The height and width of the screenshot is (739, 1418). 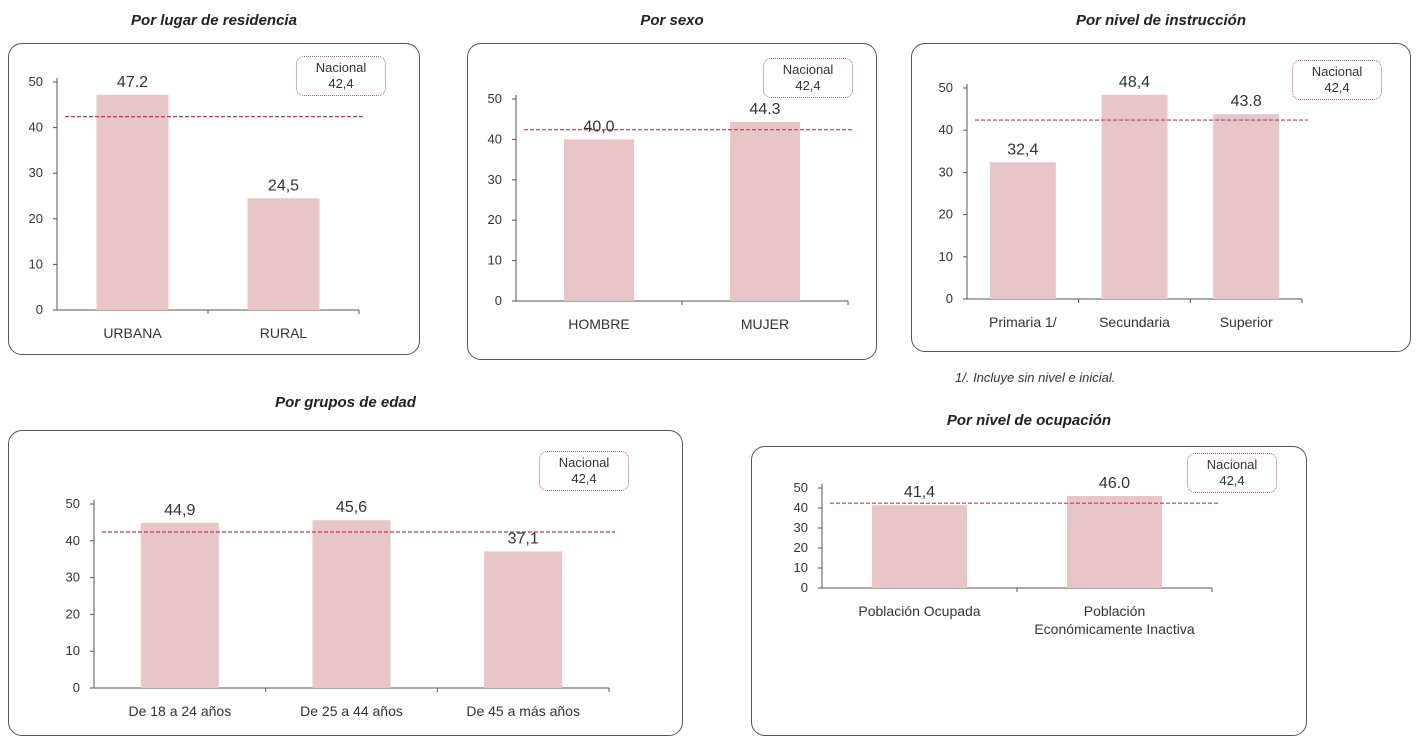 What do you see at coordinates (1246, 101) in the screenshot?
I see `data-label: 43.8` at bounding box center [1246, 101].